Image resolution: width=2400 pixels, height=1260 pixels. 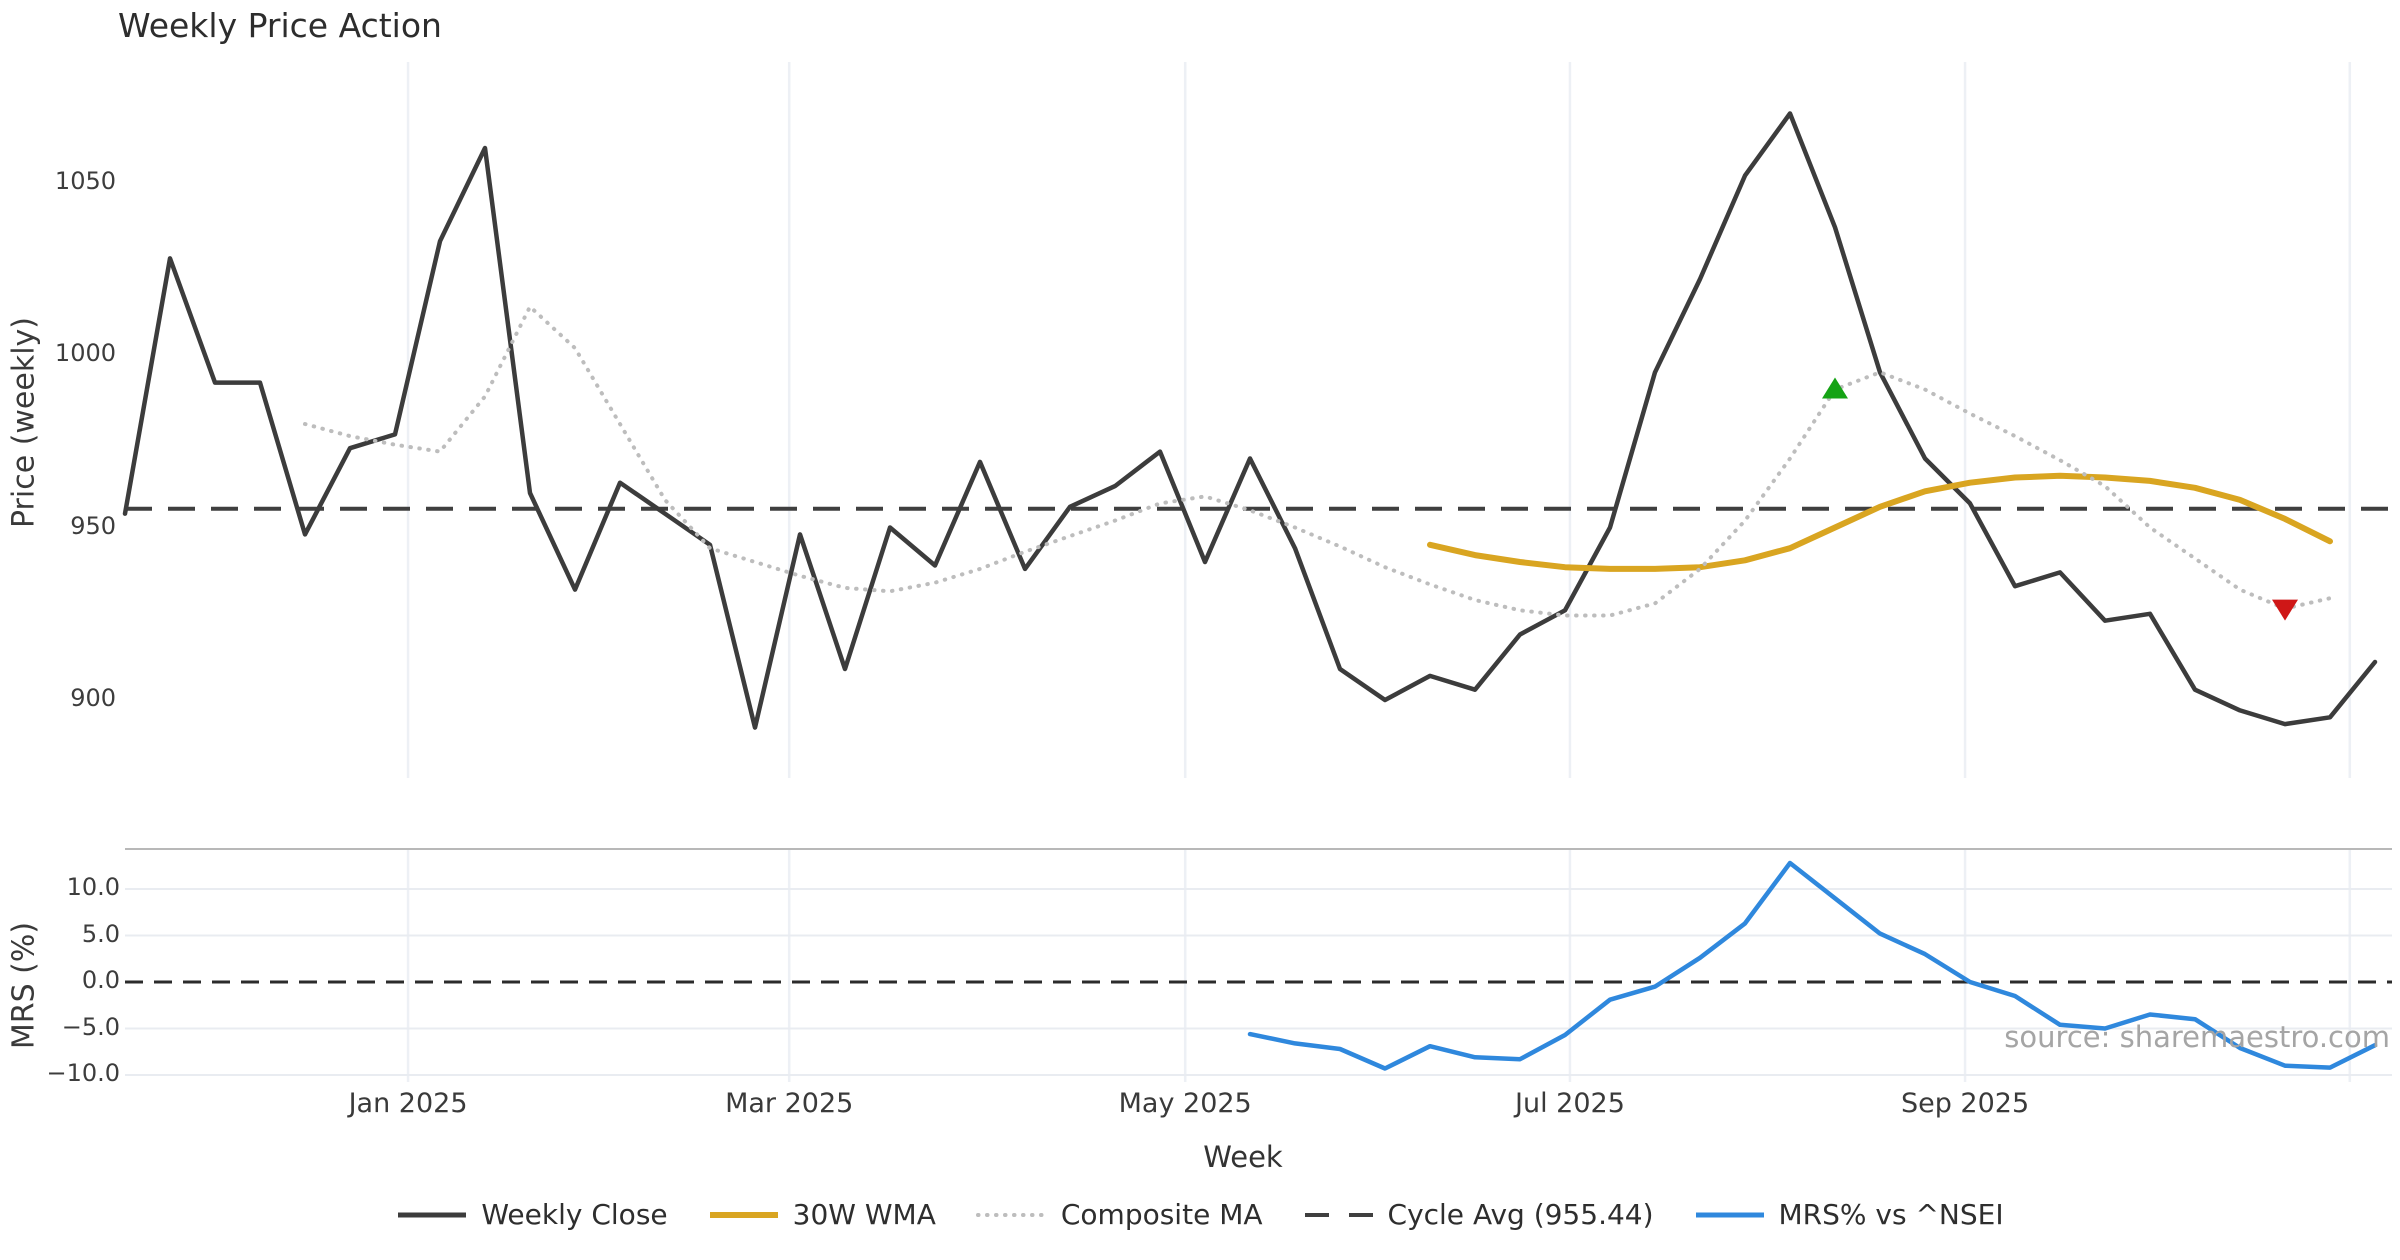 What do you see at coordinates (864, 1214) in the screenshot?
I see `legend-item-label: 30W WMA` at bounding box center [864, 1214].